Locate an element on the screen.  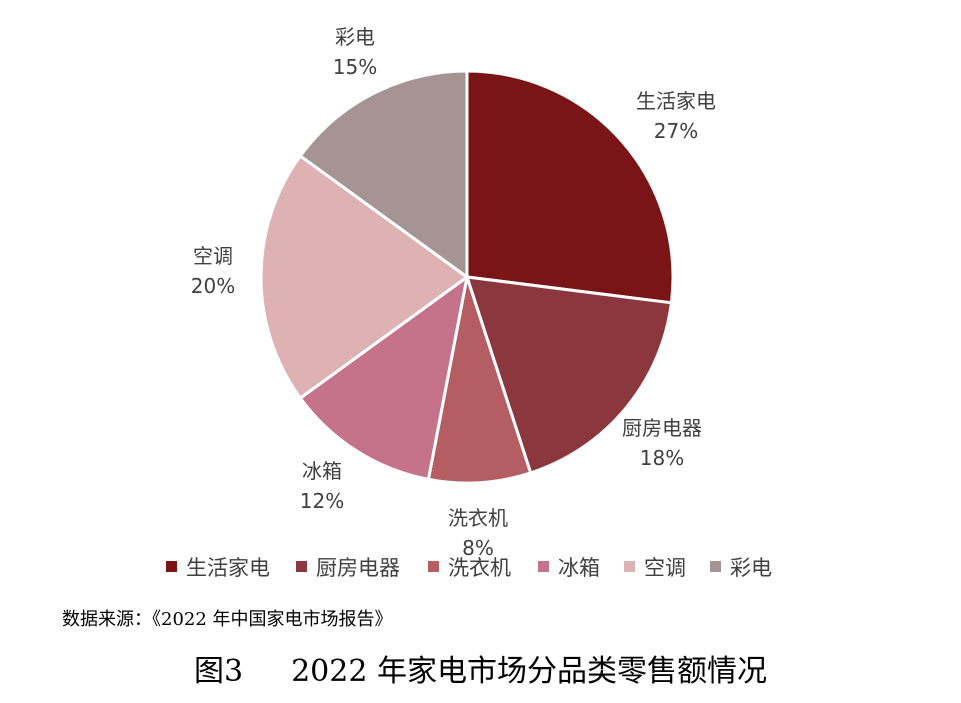
slice-label-1: 生活家电 27% is located at coordinates (676, 116).